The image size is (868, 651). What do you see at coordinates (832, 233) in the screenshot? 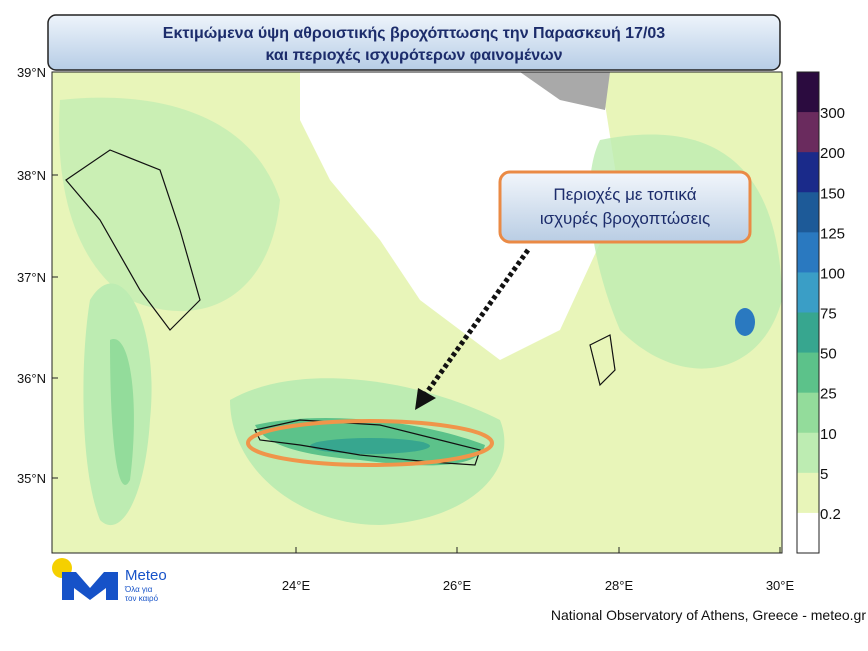
I see `colorbar-label: 125` at bounding box center [832, 233].